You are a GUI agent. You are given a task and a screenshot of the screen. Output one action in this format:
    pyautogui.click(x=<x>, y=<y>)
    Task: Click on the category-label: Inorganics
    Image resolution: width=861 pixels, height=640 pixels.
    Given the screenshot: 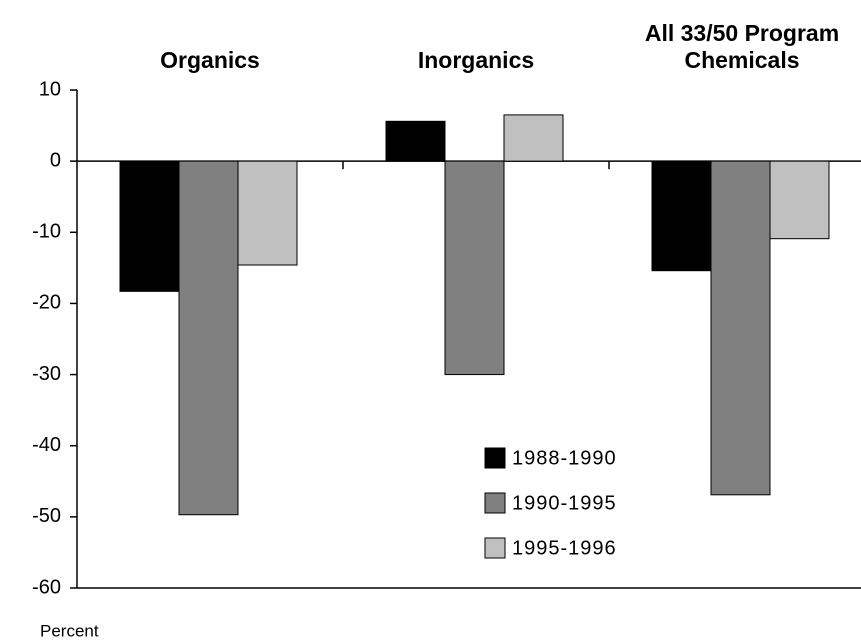 What is the action you would take?
    pyautogui.click(x=476, y=60)
    